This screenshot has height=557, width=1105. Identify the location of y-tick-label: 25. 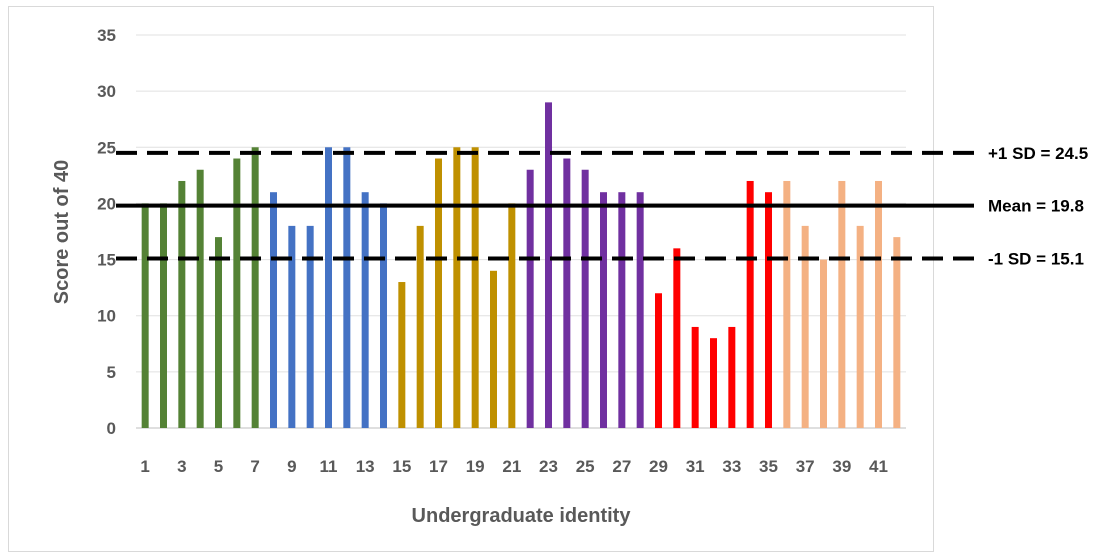
(106, 147).